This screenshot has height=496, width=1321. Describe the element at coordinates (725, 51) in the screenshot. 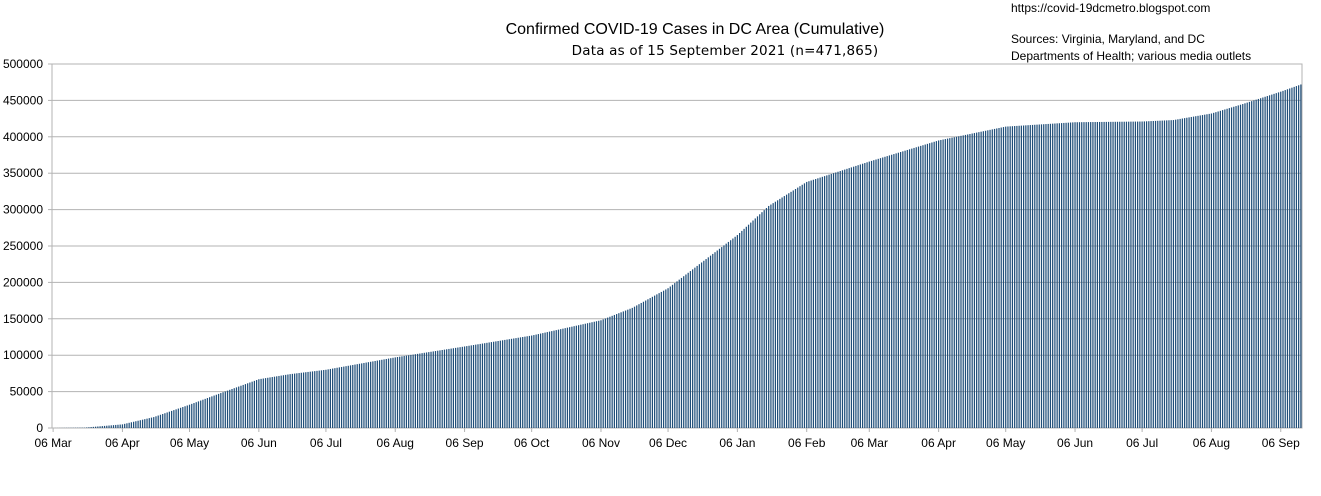

I see `chart-subtitle: Data as of 15 September 2021 (n=471,865)` at that location.